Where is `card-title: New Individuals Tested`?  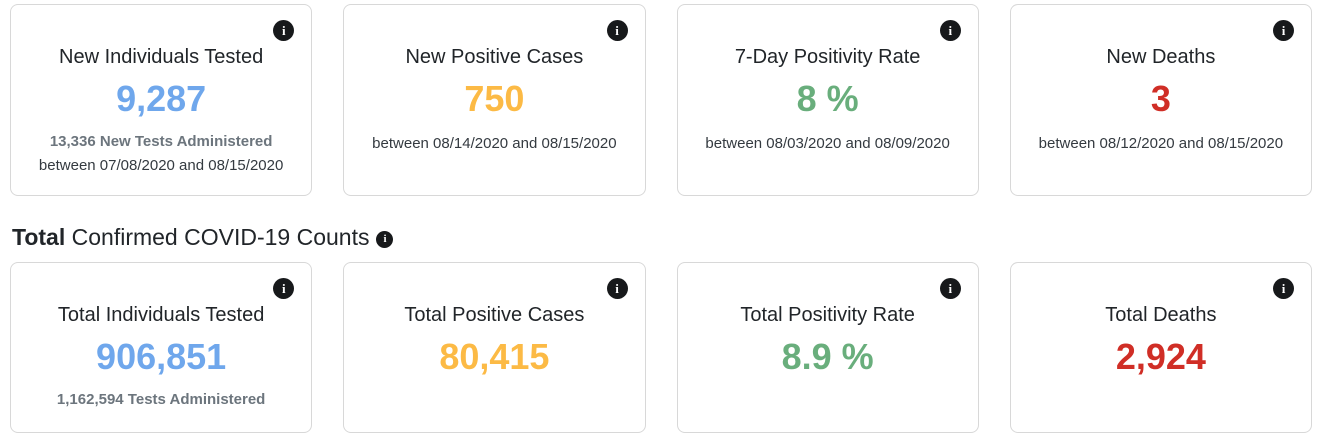 card-title: New Individuals Tested is located at coordinates (161, 57).